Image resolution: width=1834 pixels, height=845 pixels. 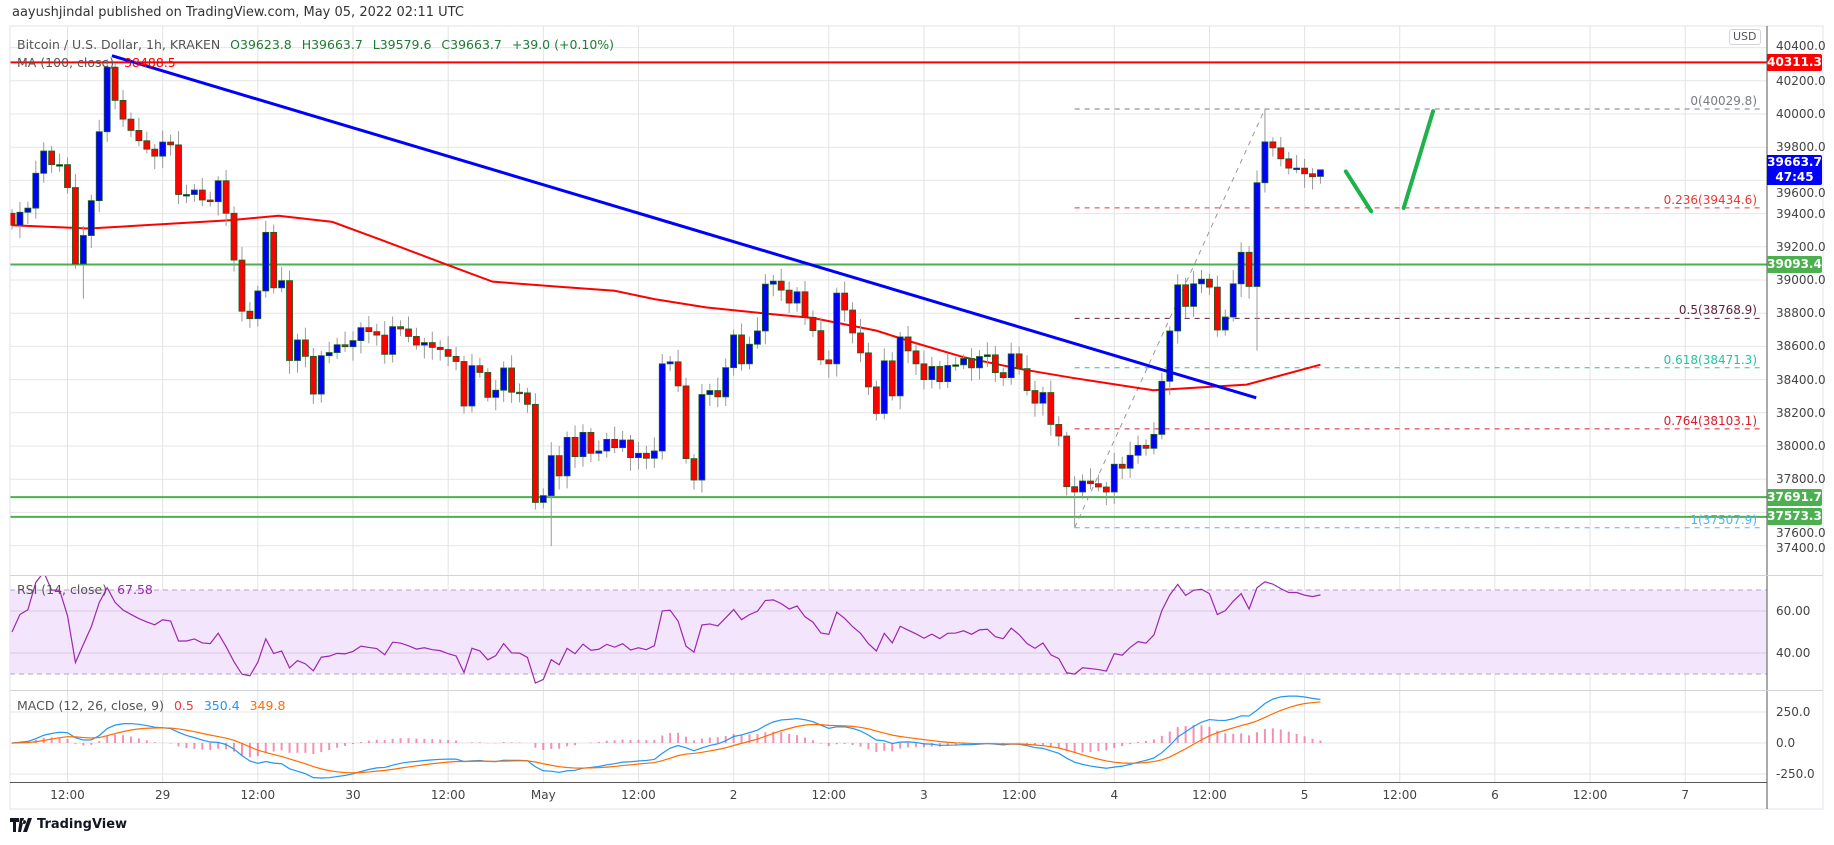 I want to click on ma-legend: MA (100, close) 38488.5, so click(x=99, y=62).